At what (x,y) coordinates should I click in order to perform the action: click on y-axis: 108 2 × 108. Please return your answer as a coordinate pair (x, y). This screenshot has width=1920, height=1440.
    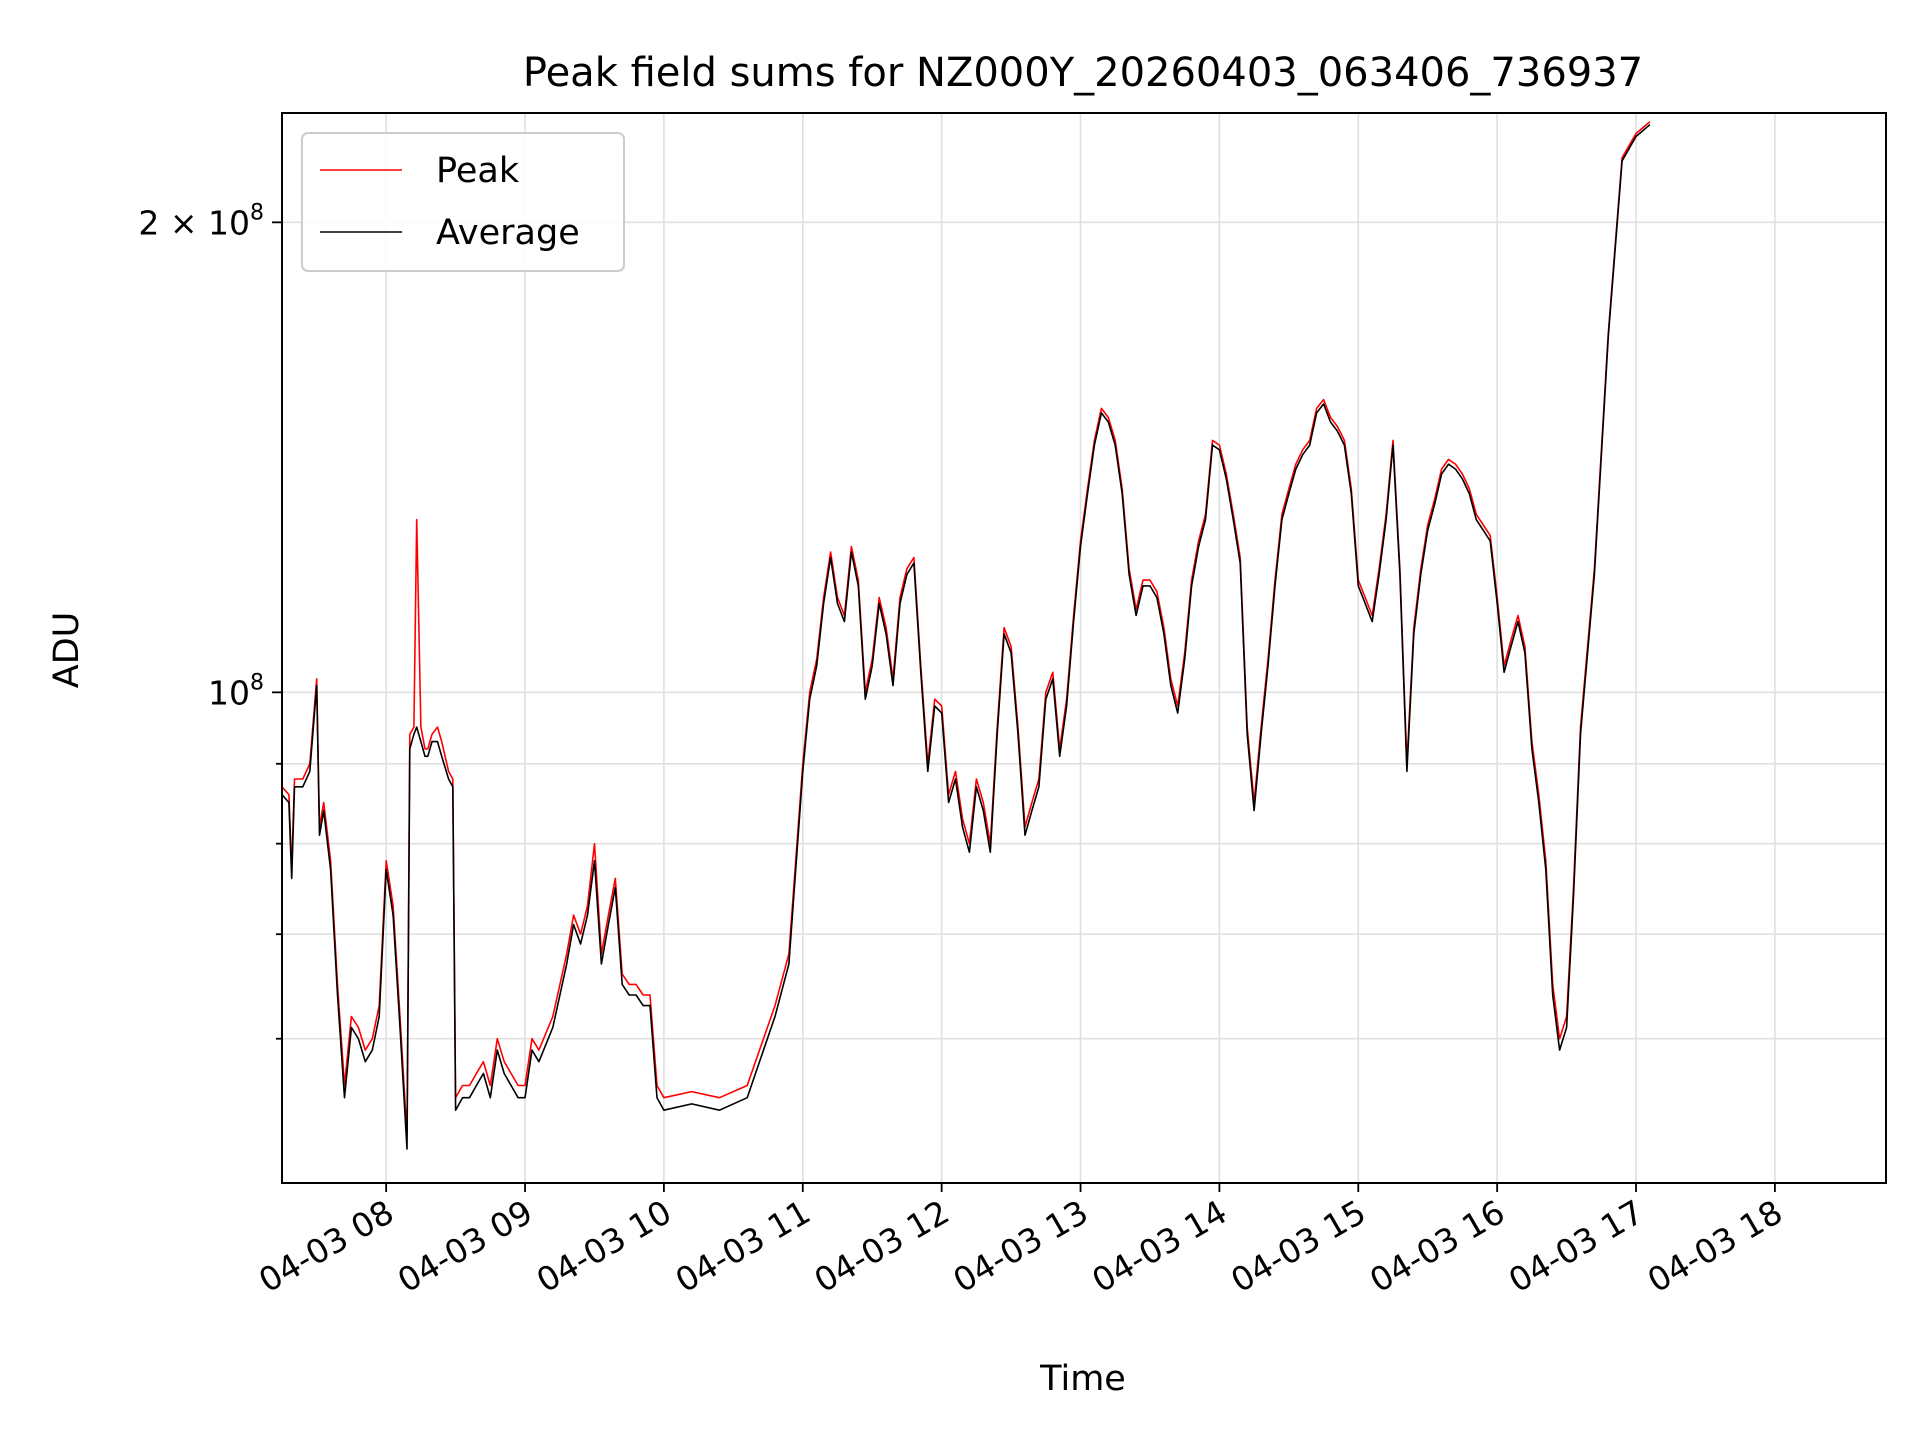
    Looking at the image, I should click on (210, 620).